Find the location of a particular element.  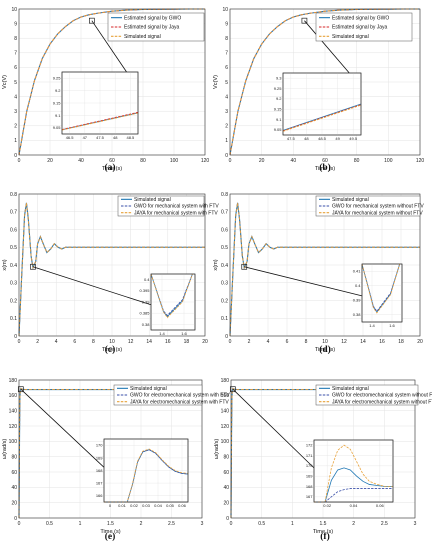

inset-plot: 46.5 47 47.5 48 48.5 9.05 9.1 9.15 9.2 9.25 is located at coordinates (96, 105).